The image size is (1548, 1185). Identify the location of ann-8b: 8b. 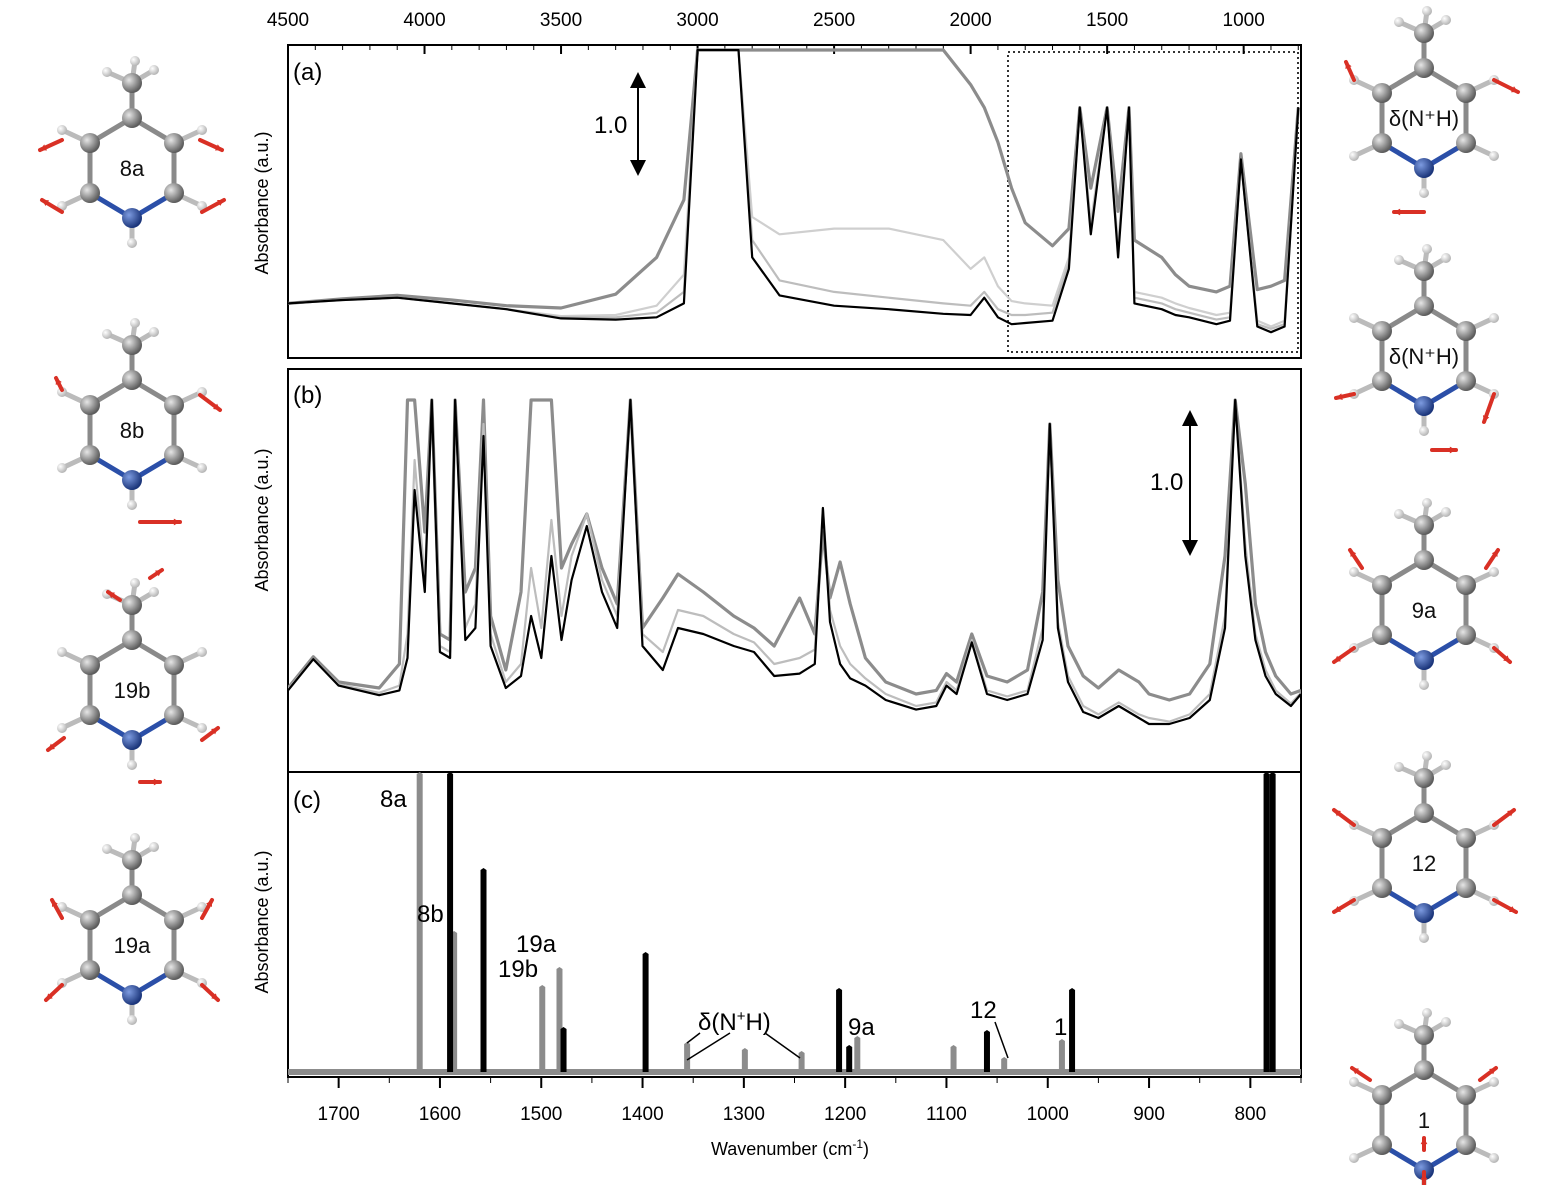
(430, 914).